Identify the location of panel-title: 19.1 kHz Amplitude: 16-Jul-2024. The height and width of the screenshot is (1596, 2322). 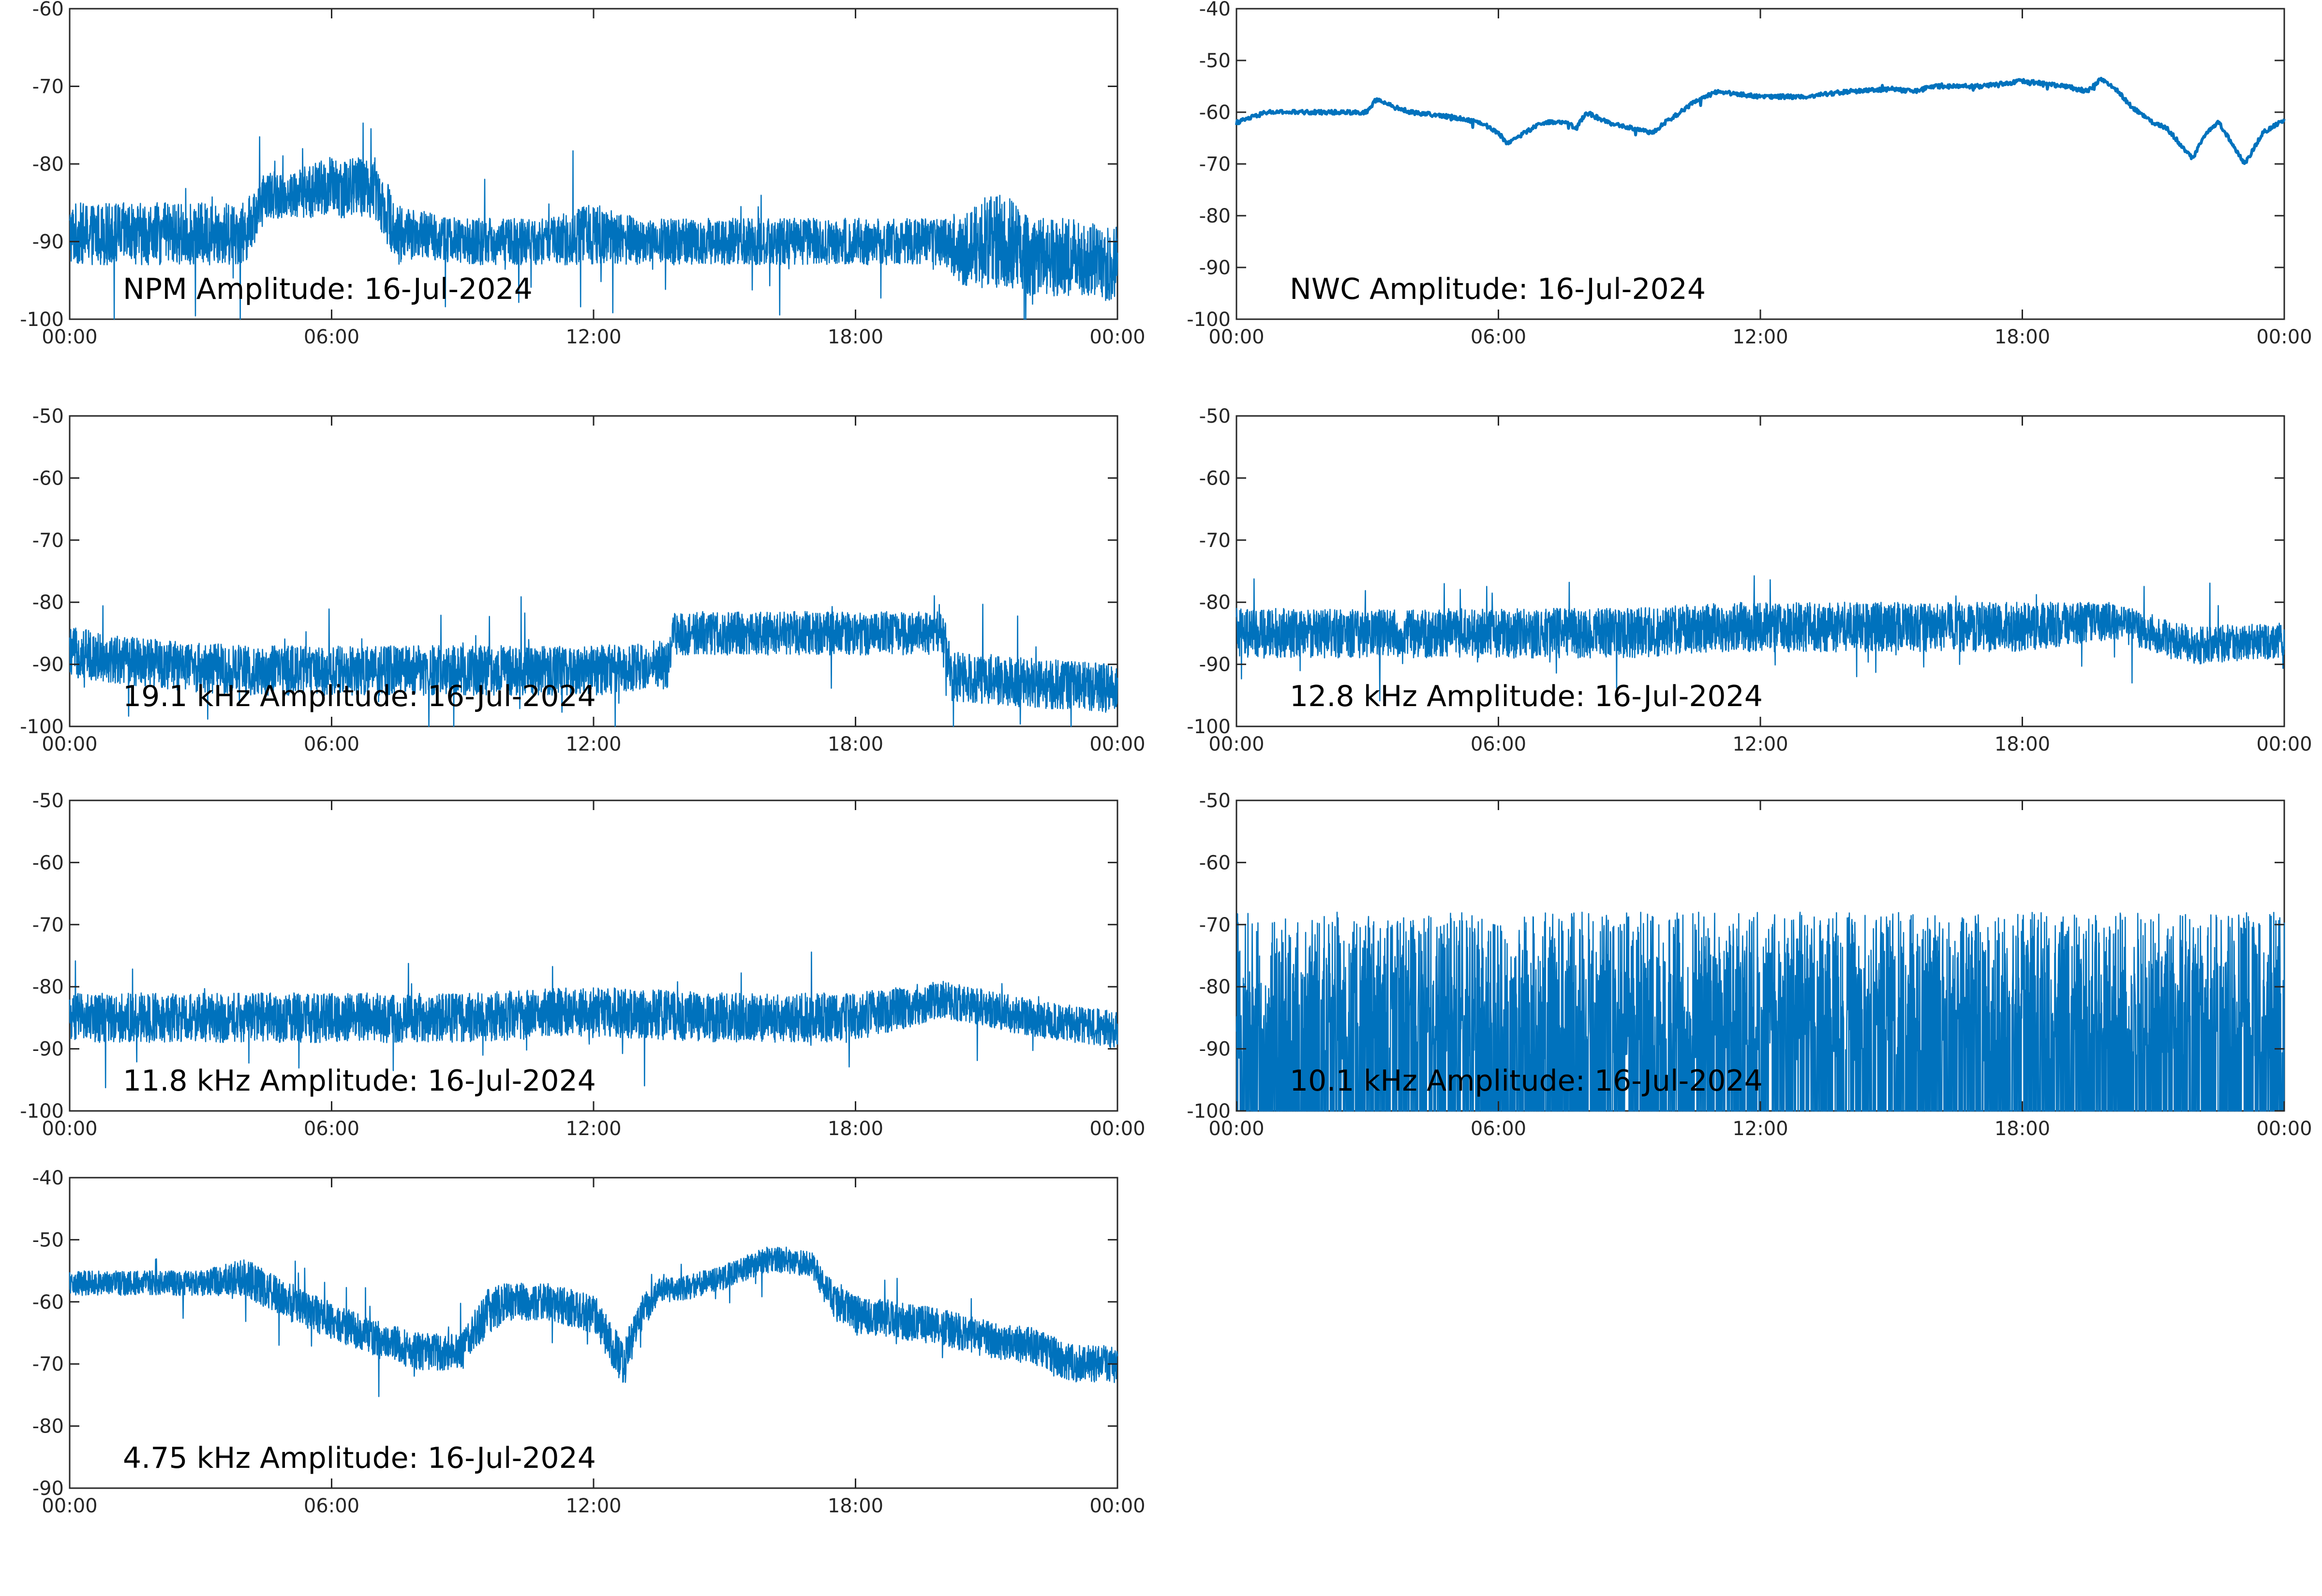
(359, 696).